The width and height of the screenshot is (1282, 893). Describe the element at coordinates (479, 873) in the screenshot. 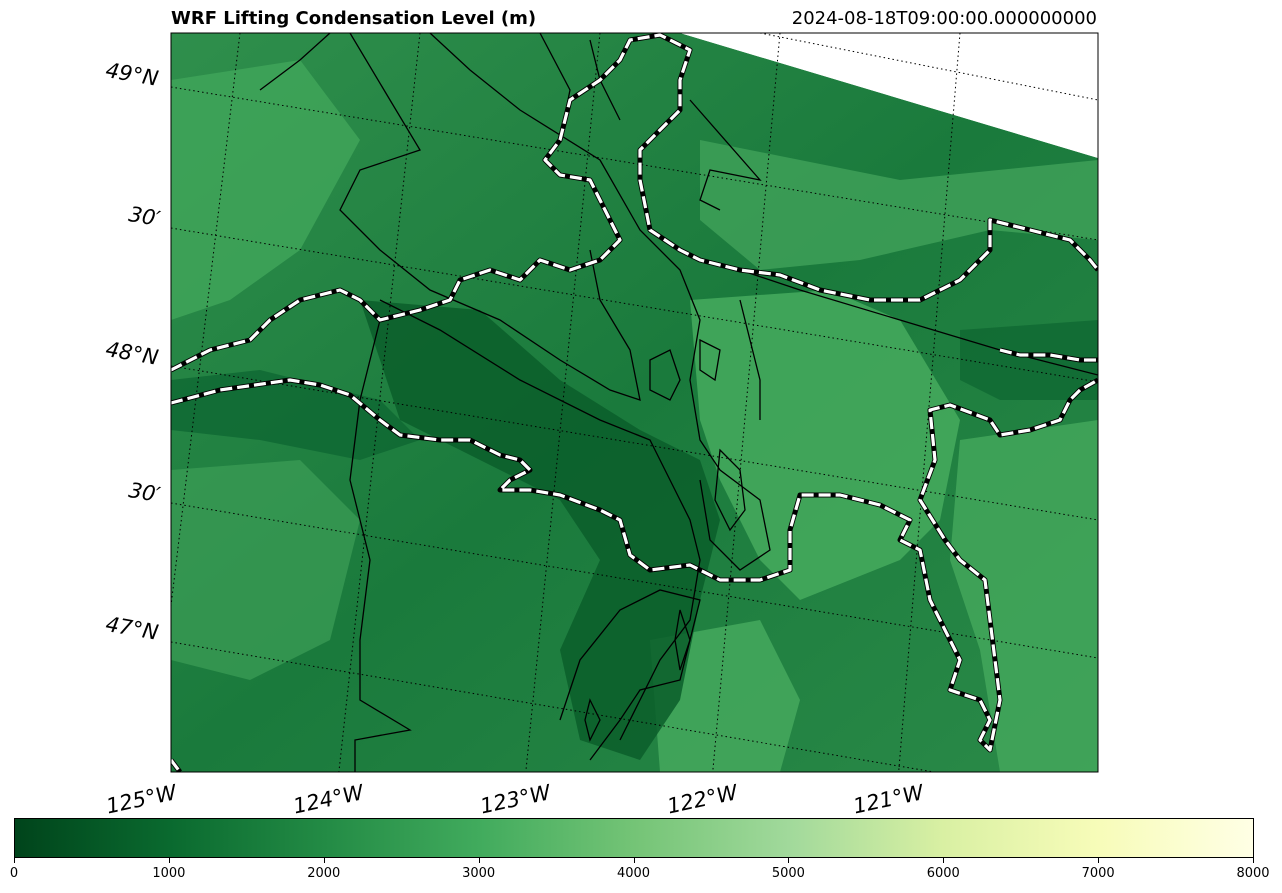

I see `colorbar-tick-label: 3000` at that location.